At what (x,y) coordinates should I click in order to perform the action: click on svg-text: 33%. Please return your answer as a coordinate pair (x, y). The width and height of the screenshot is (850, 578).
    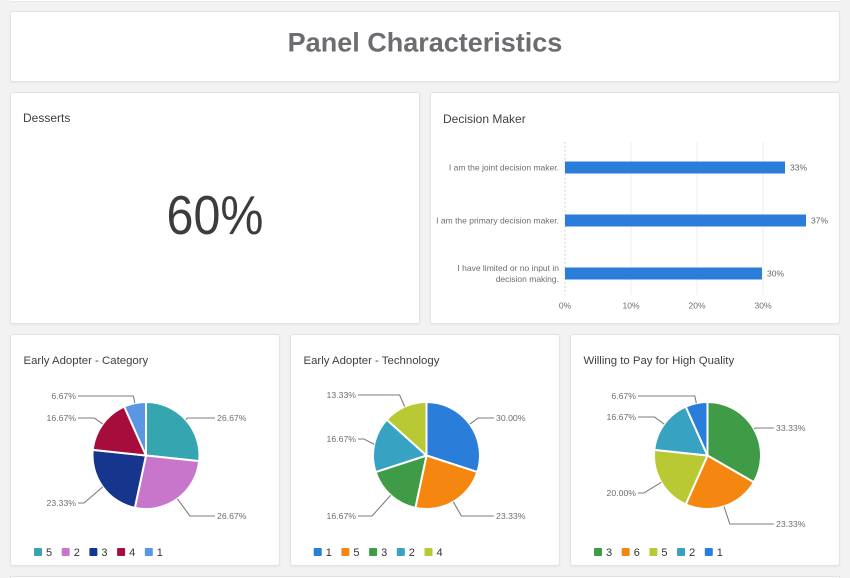
    Looking at the image, I should click on (798, 168).